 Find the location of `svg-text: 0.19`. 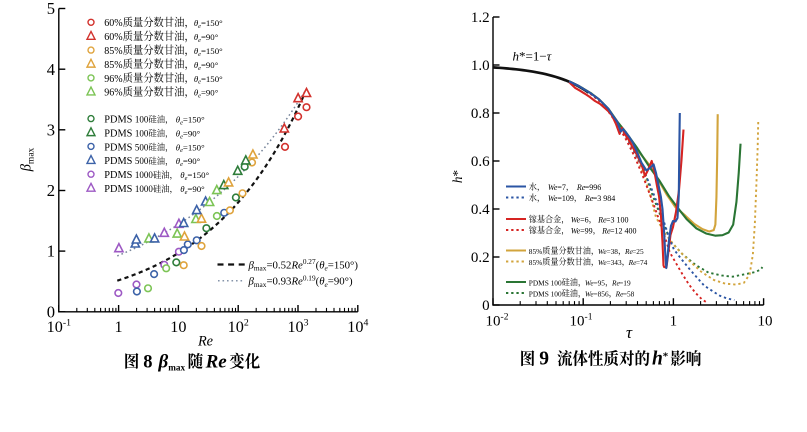

svg-text: 0.19 is located at coordinates (309, 277).